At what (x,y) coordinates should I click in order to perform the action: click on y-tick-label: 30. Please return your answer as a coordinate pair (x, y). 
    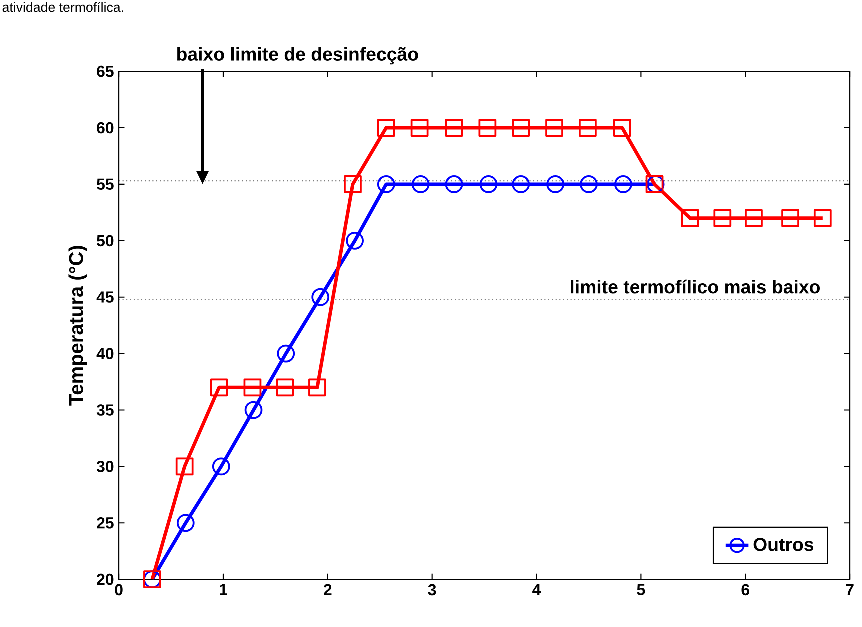
    Looking at the image, I should click on (105, 466).